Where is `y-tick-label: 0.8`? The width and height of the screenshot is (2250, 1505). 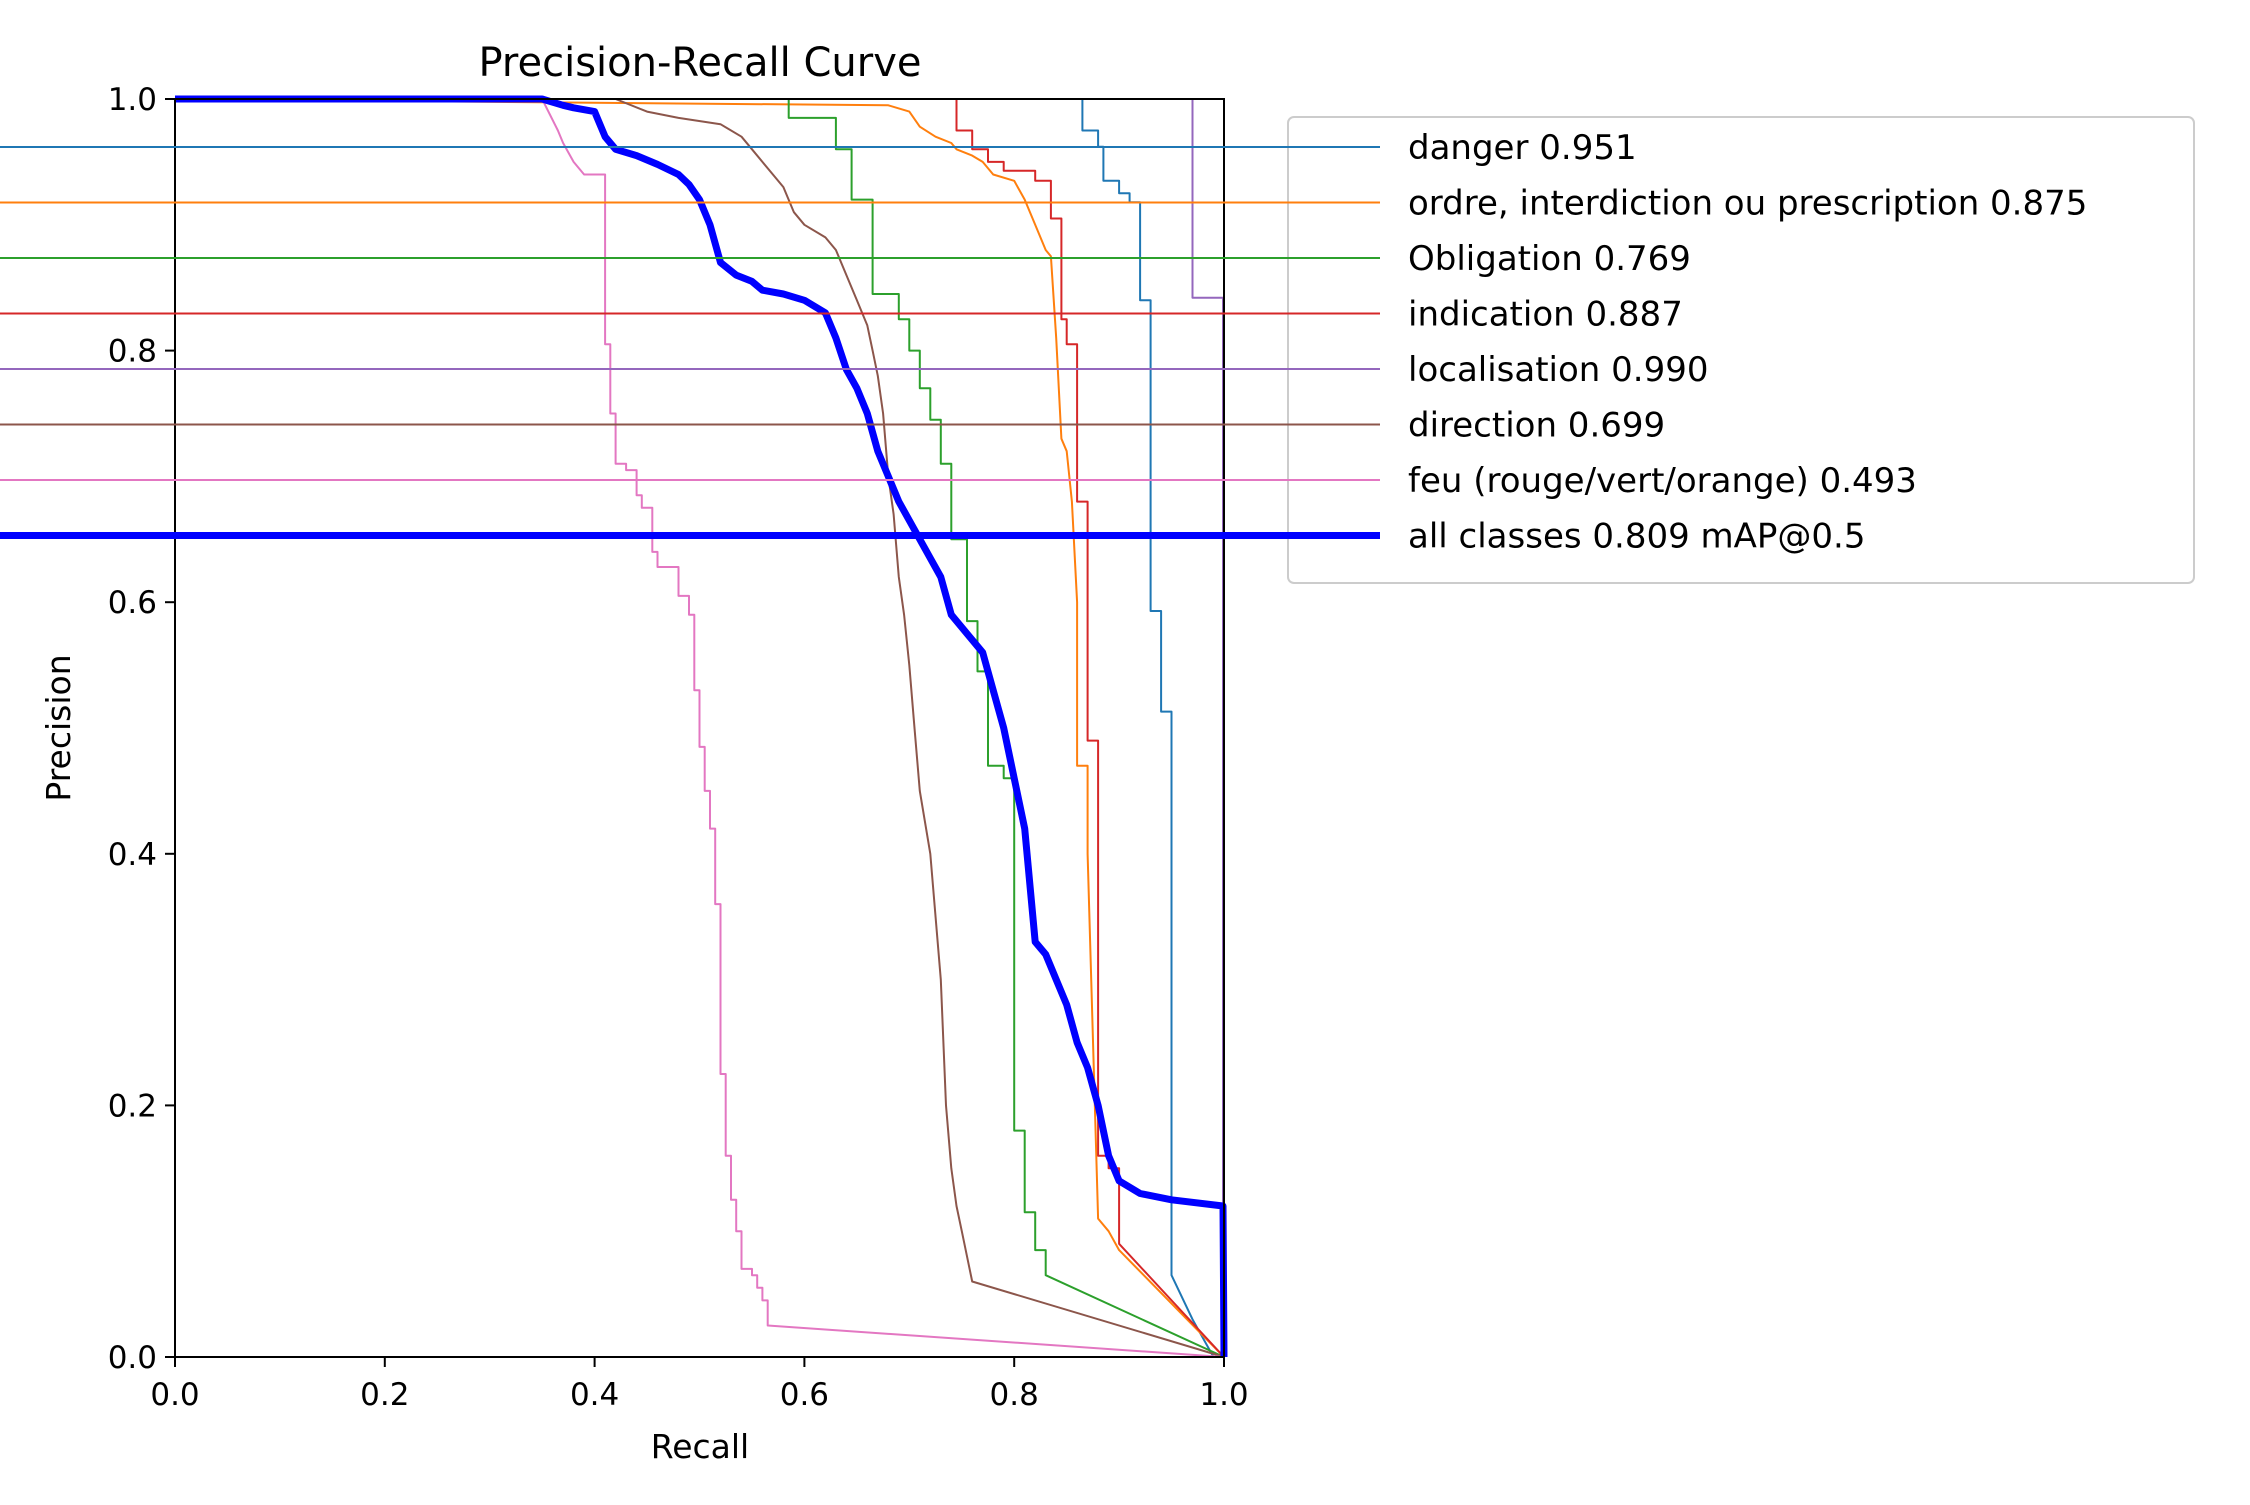
y-tick-label: 0.8 is located at coordinates (132, 352).